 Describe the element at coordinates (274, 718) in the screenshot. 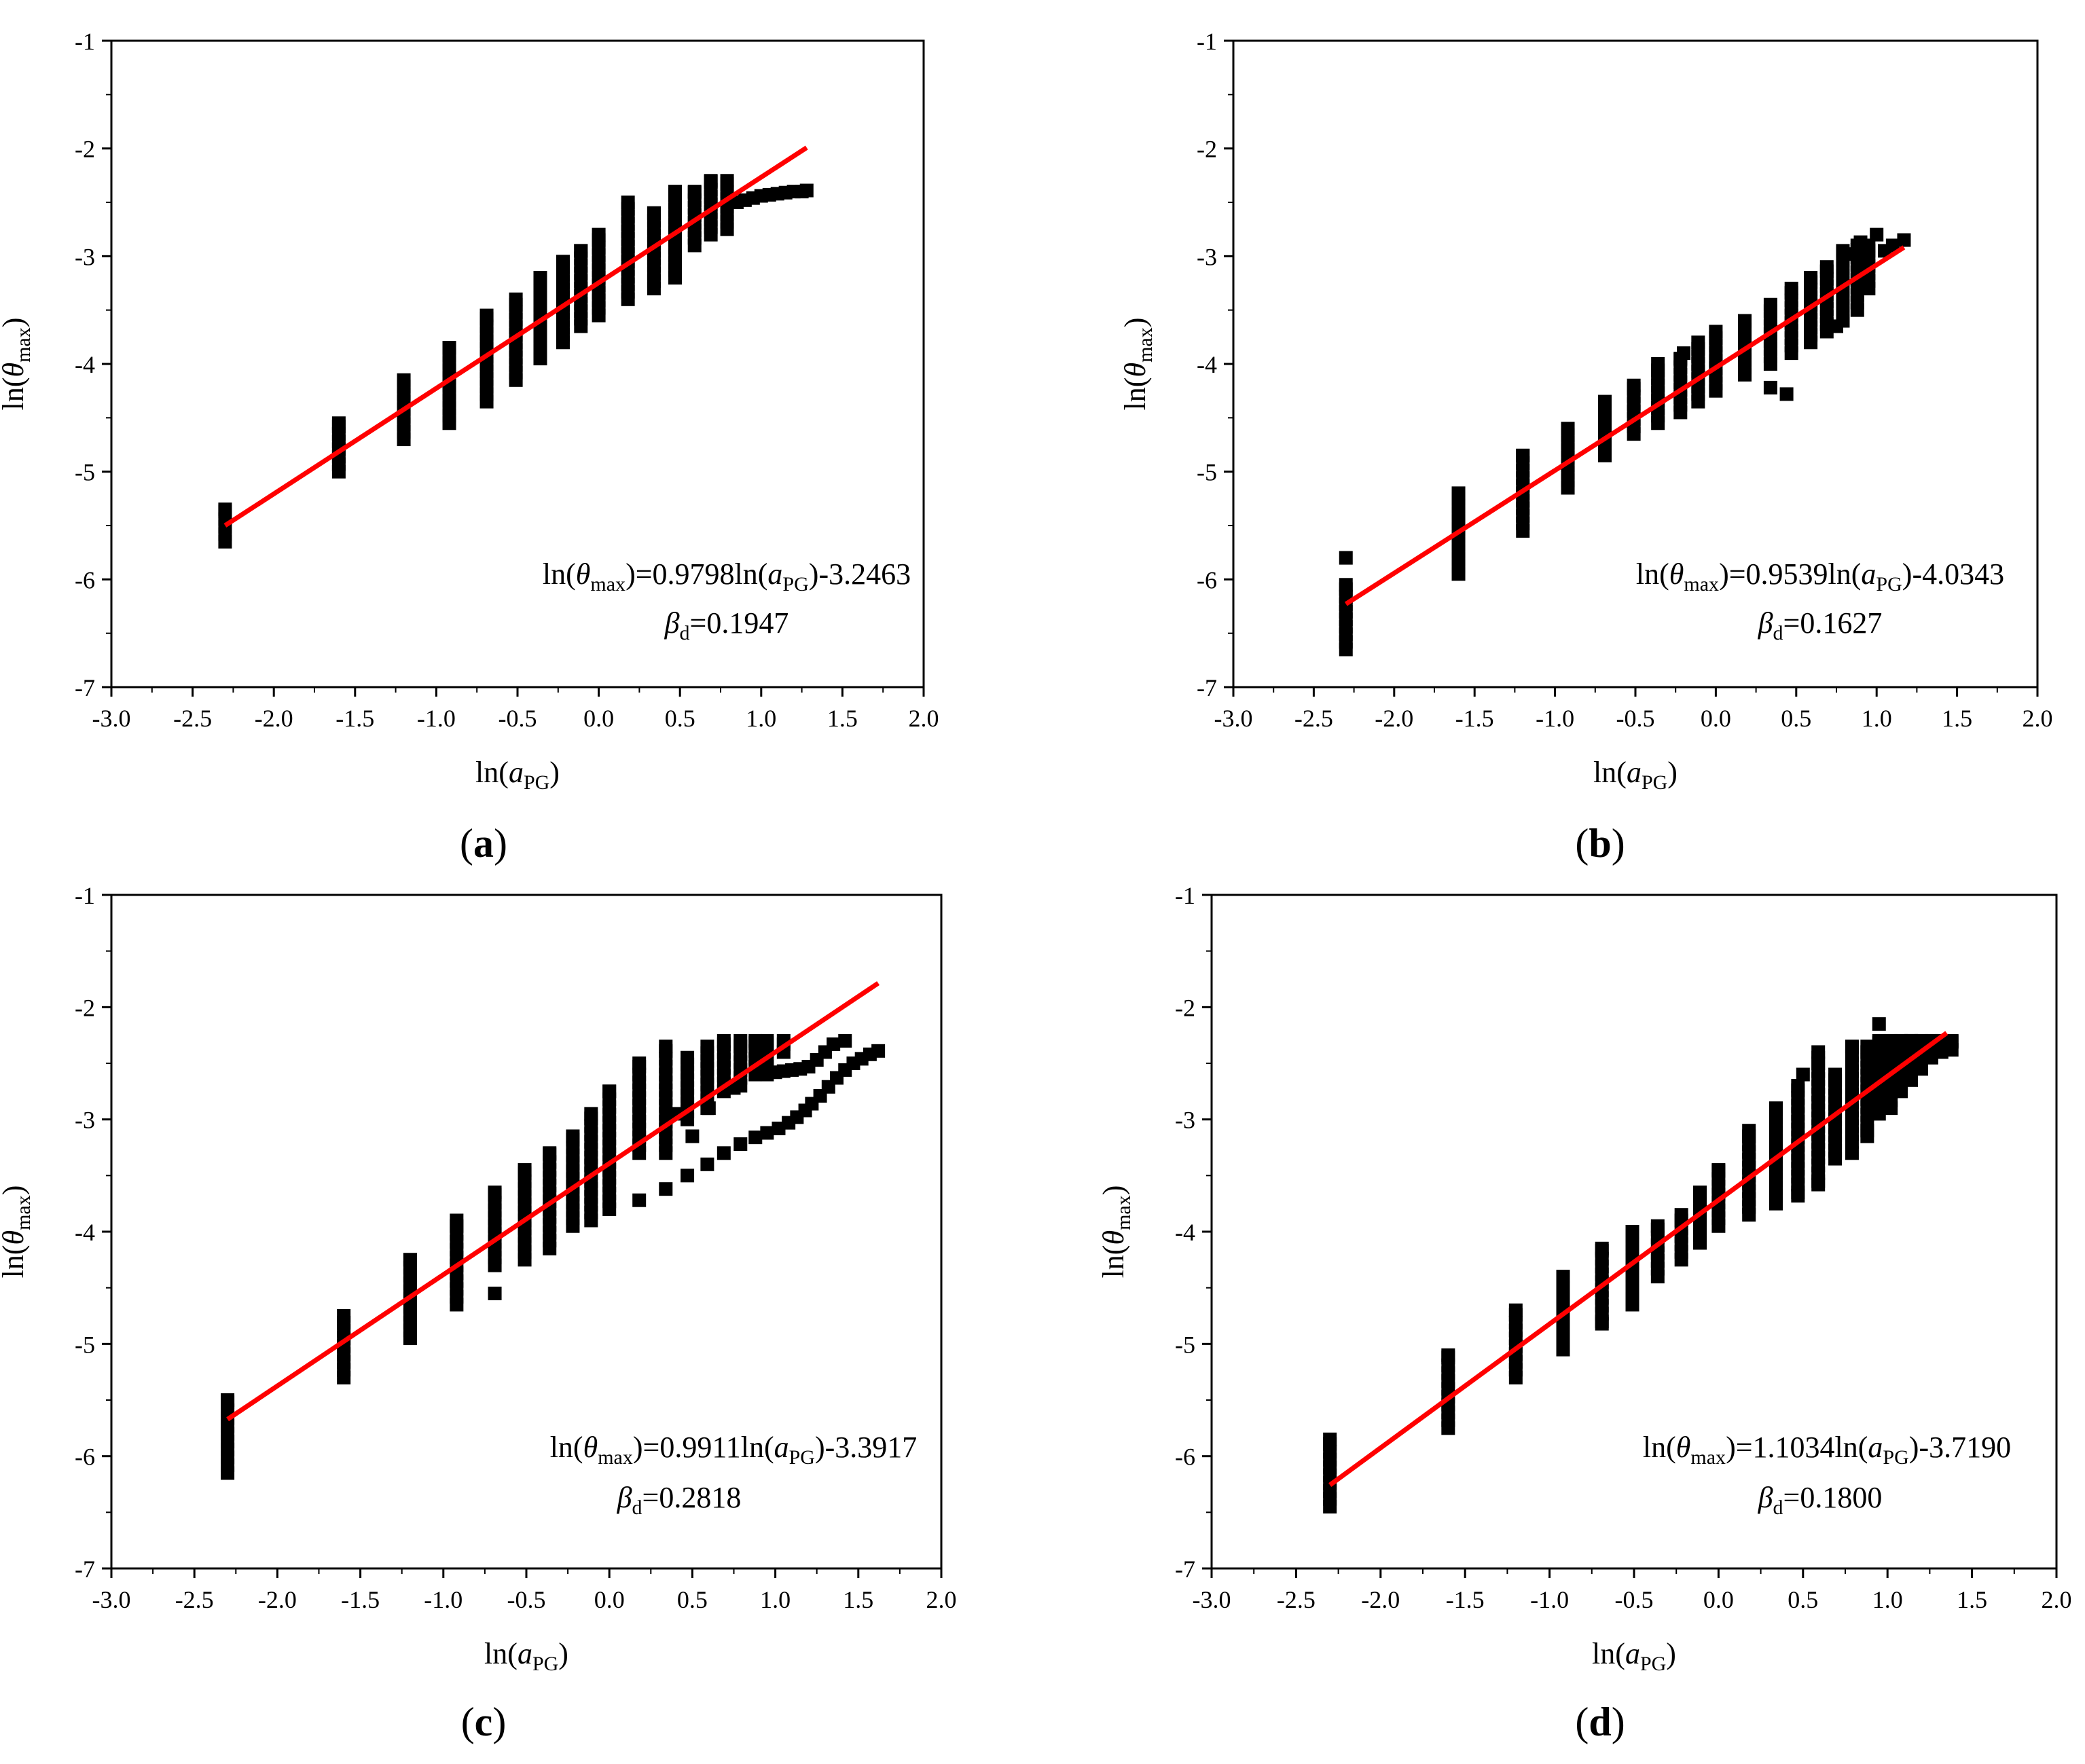

I see `x-tick-label: -2.0` at that location.